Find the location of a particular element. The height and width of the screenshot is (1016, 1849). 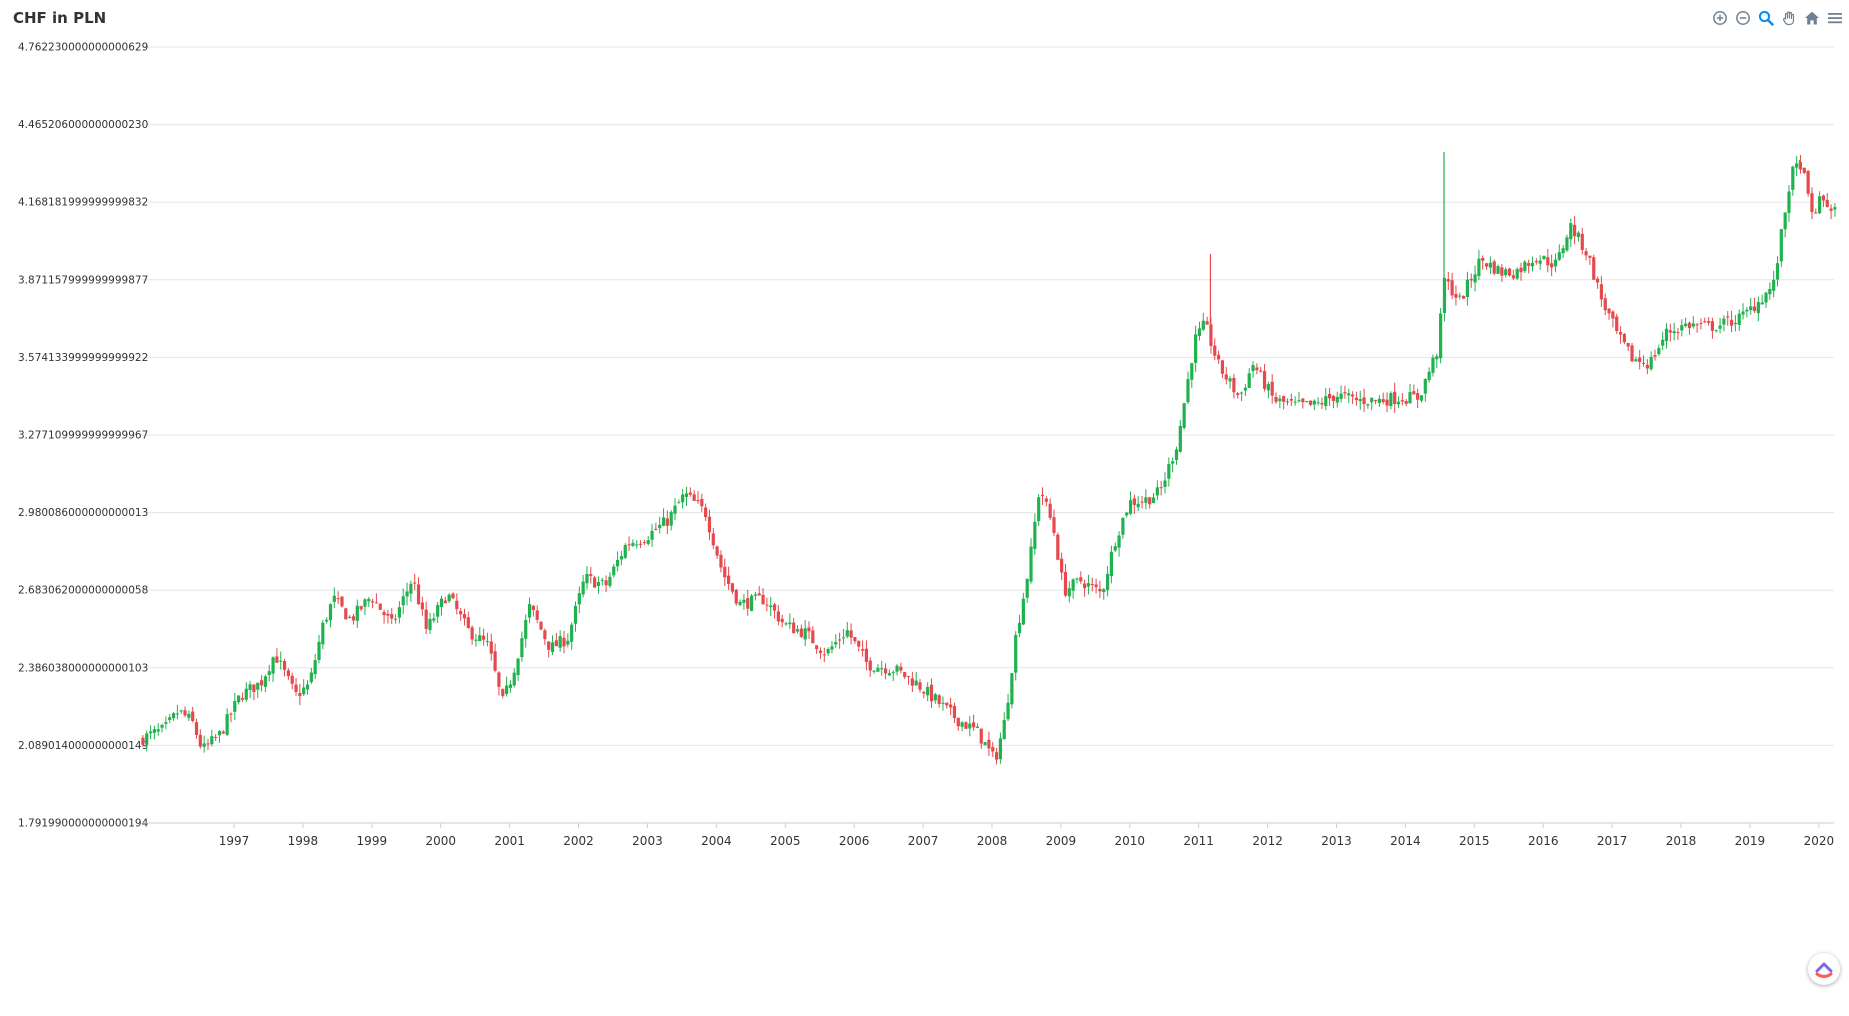

reset-zoom-icon is located at coordinates (1812, 18).